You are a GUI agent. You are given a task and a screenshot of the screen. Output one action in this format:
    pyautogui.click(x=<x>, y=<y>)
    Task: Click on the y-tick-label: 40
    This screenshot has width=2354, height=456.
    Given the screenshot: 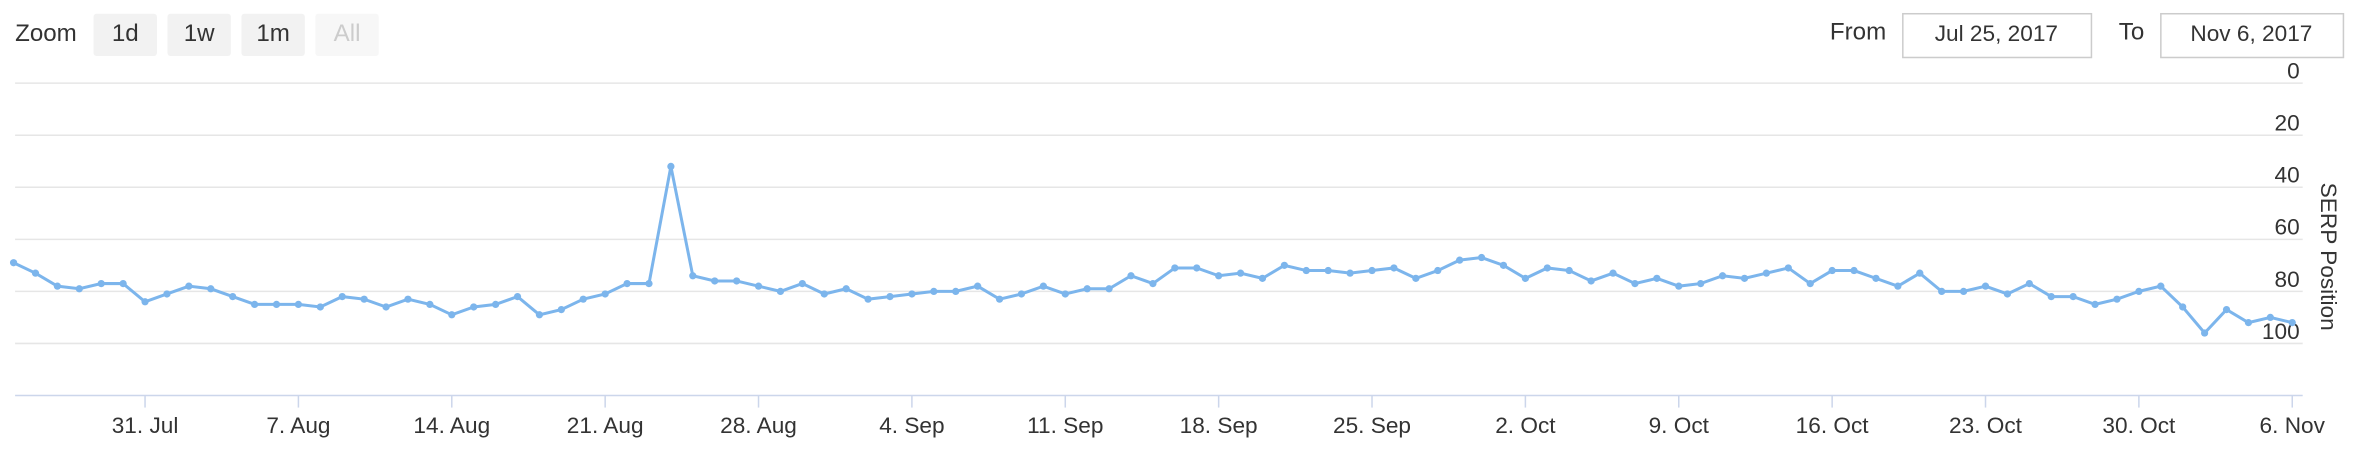 What is the action you would take?
    pyautogui.click(x=2287, y=175)
    